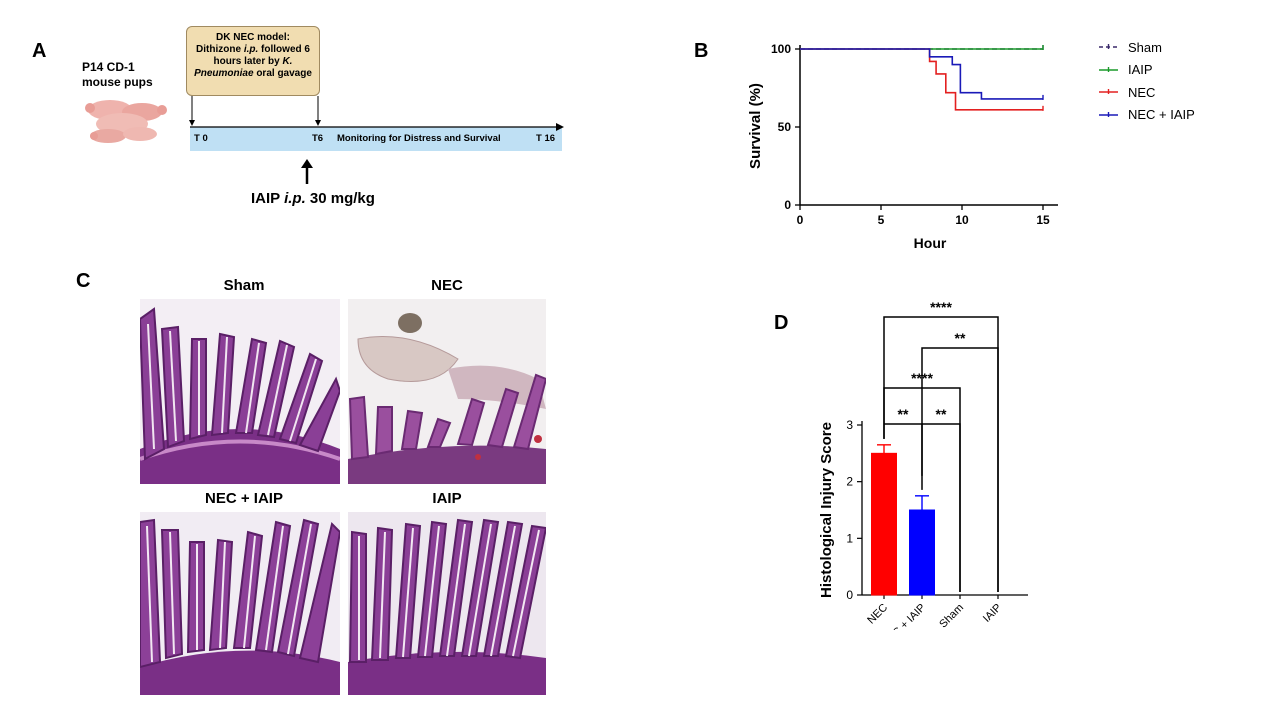  Describe the element at coordinates (201, 138) in the screenshot. I see `t0-label: T 0` at that location.